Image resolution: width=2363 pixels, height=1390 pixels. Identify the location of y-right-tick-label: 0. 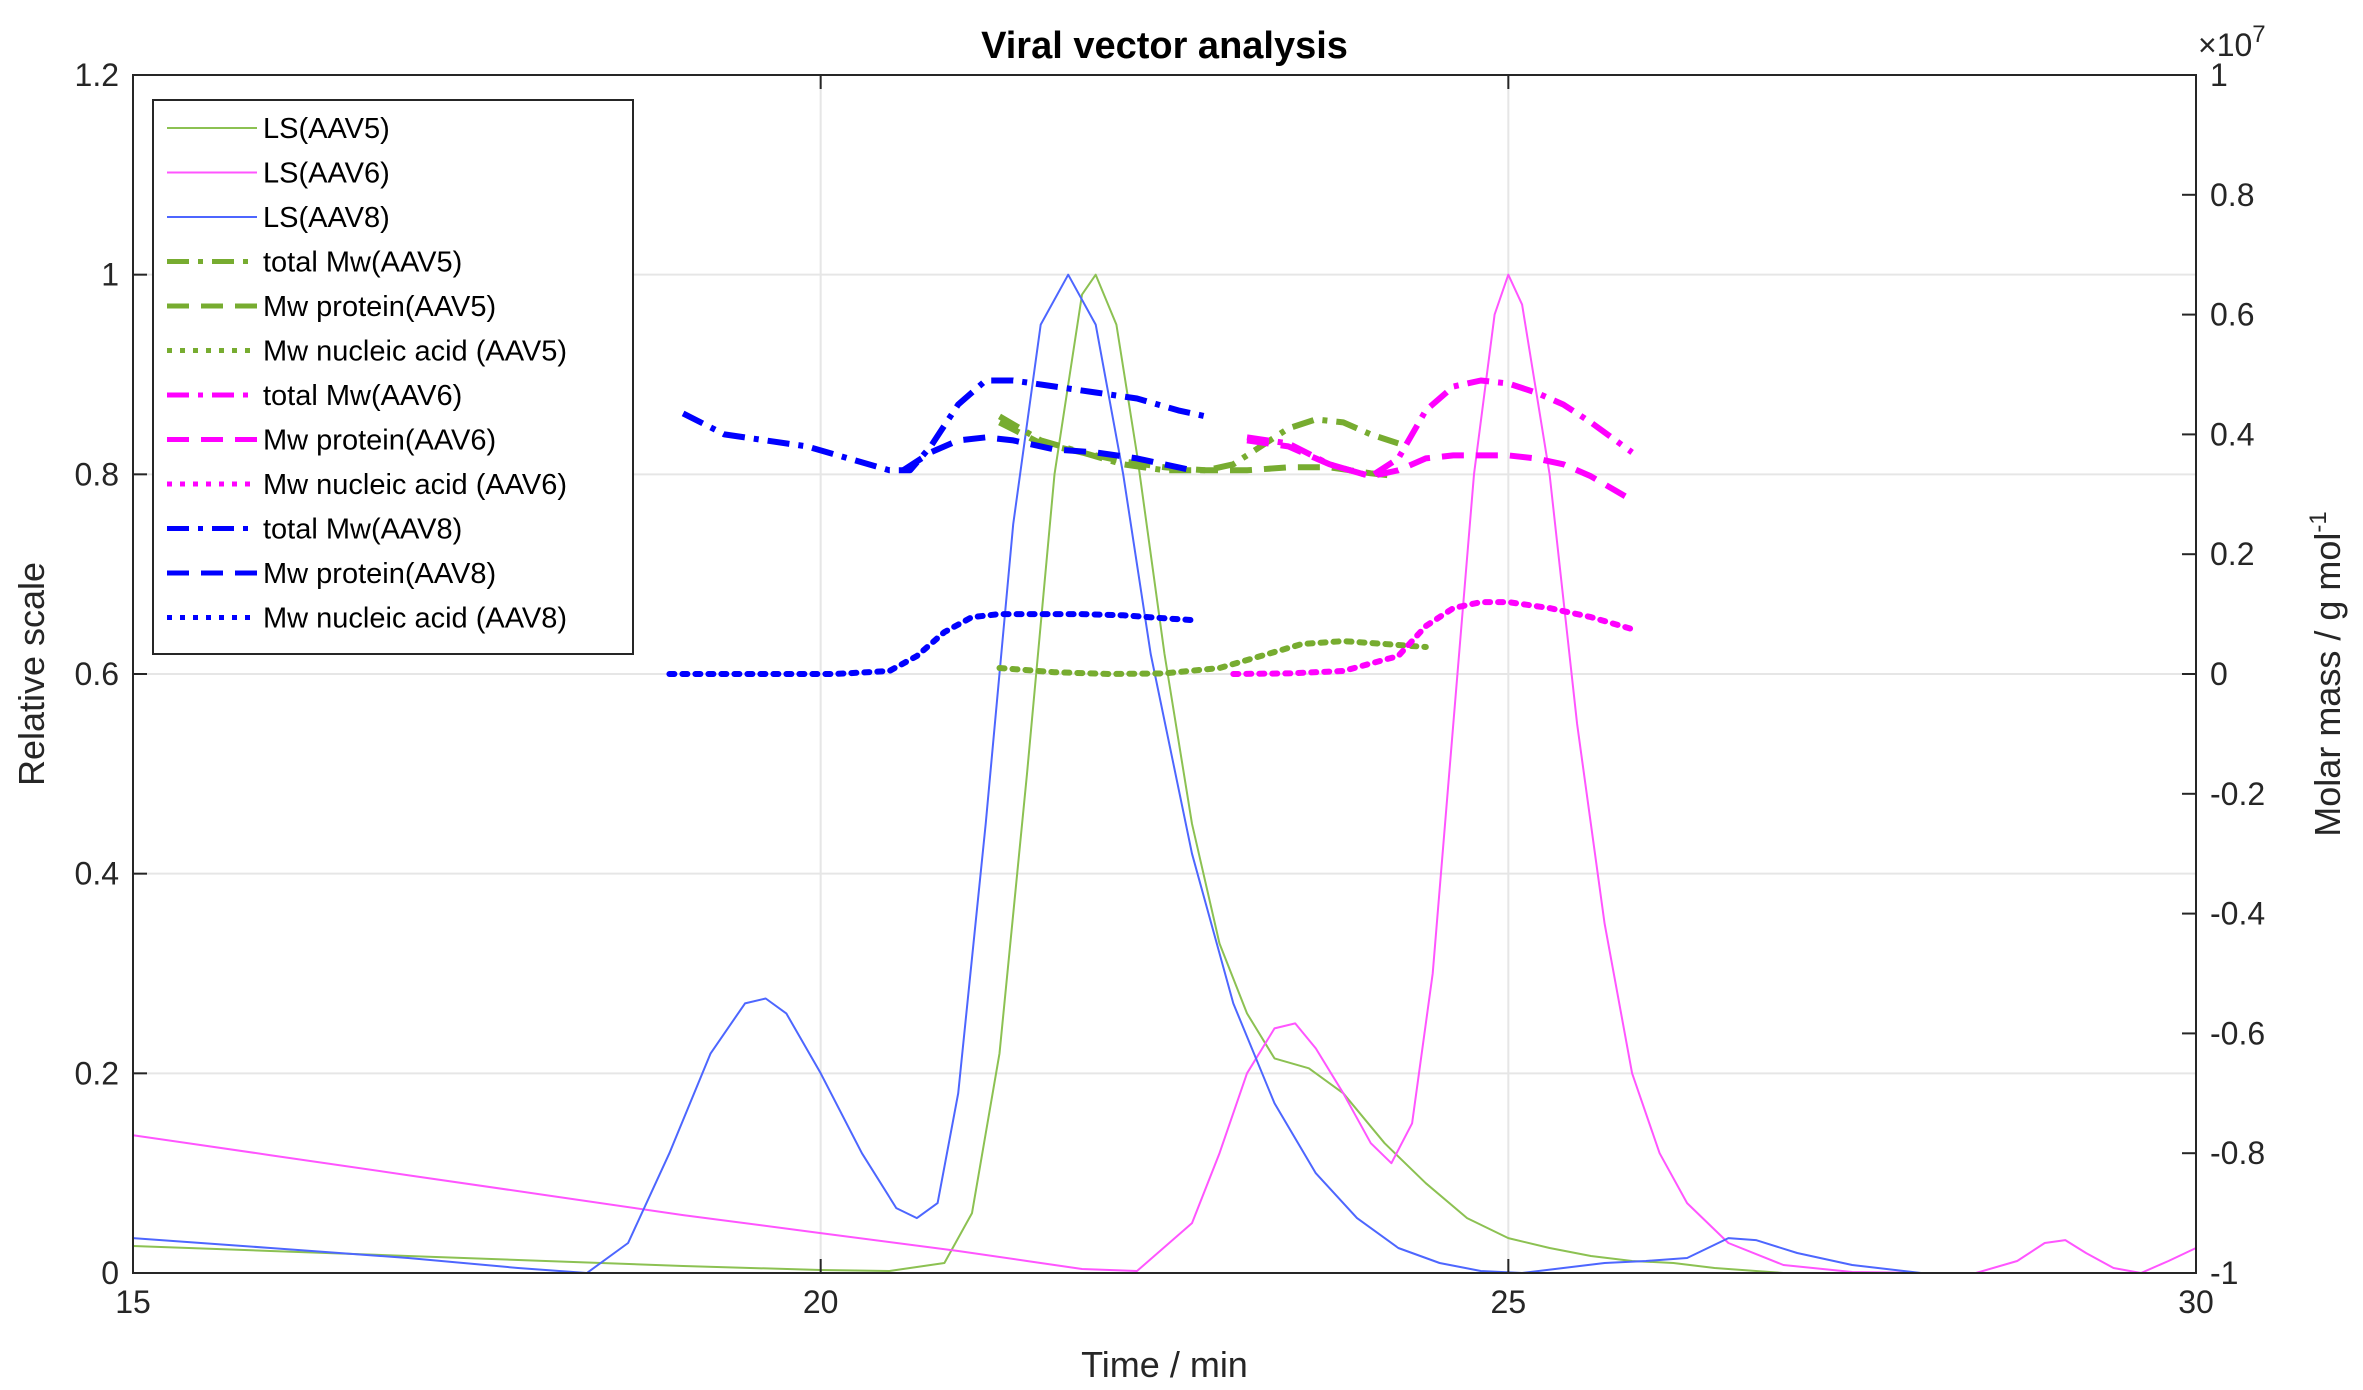
(2219, 674).